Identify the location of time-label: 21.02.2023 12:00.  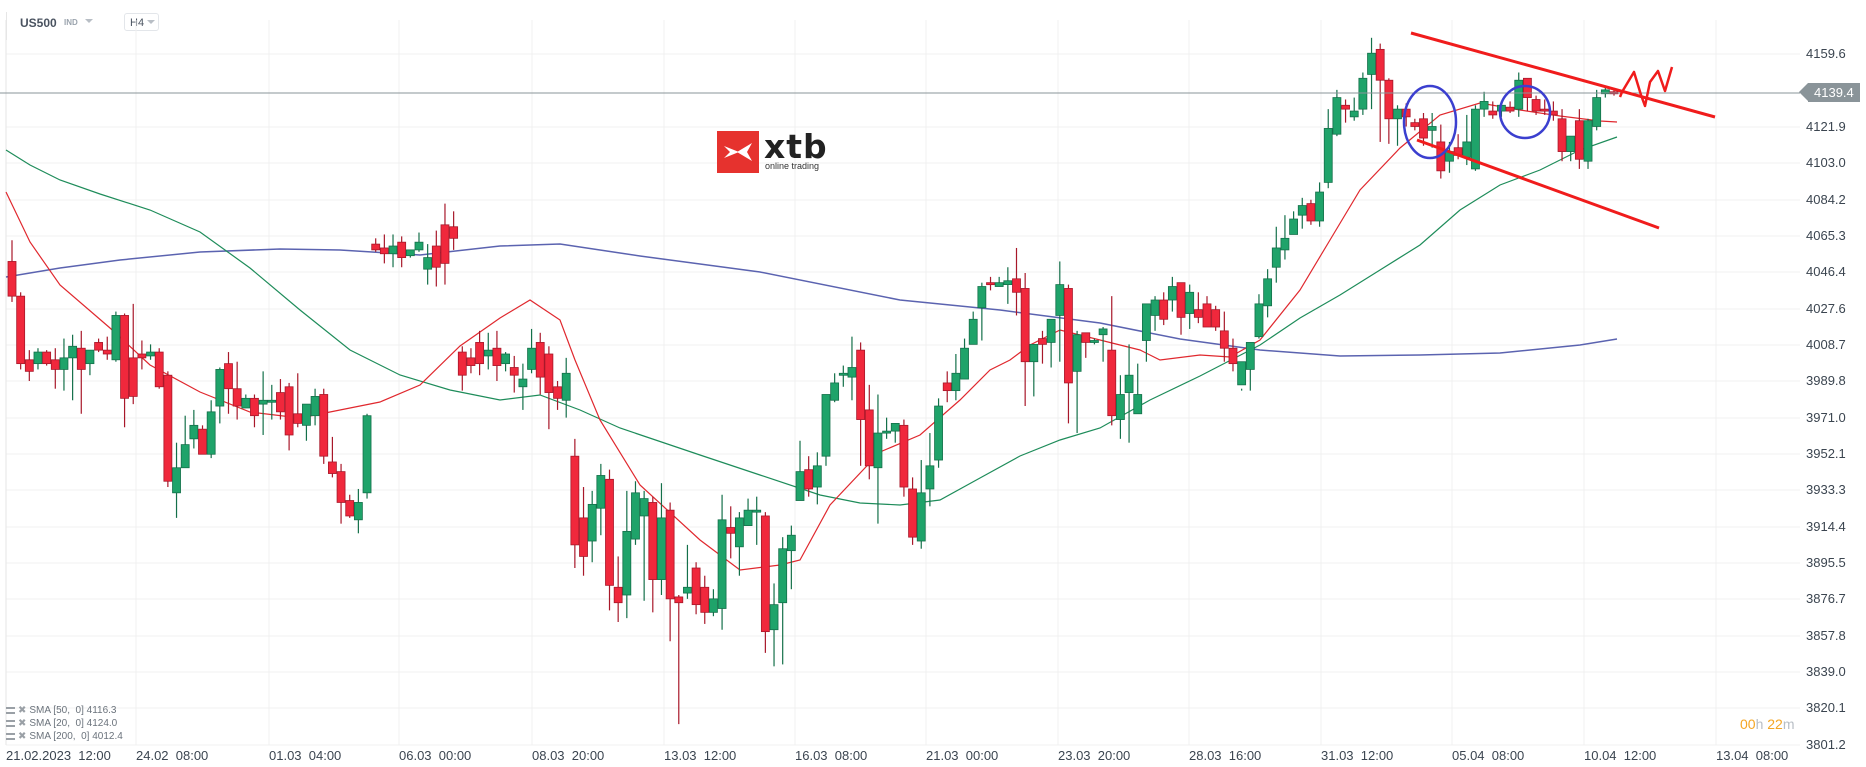
(58, 755).